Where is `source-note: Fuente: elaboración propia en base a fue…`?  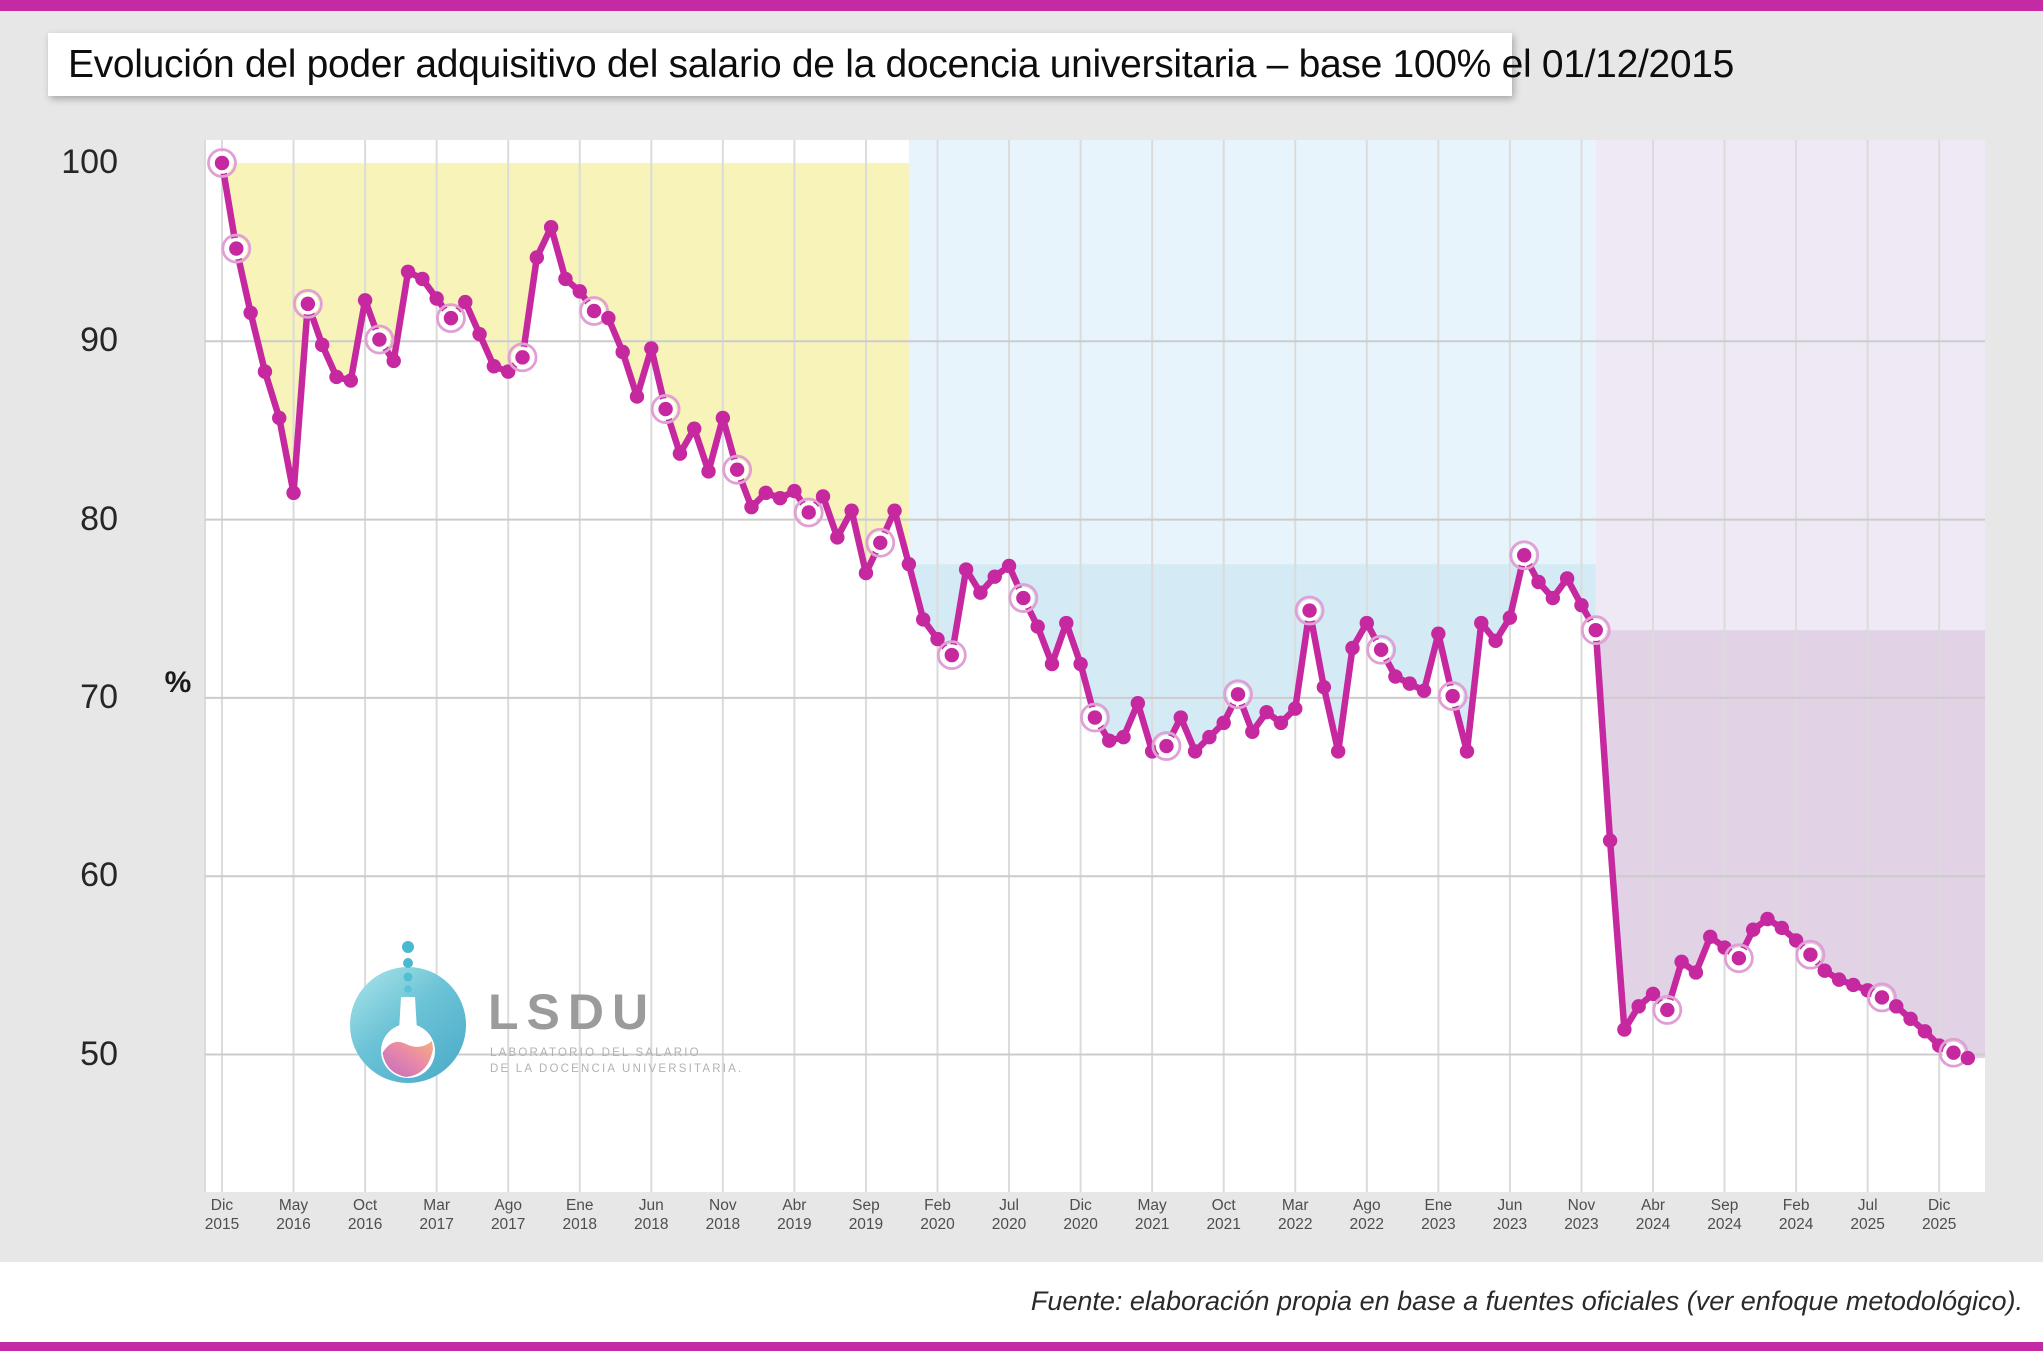
source-note: Fuente: elaboración propia en base a fue… is located at coordinates (1526, 1301).